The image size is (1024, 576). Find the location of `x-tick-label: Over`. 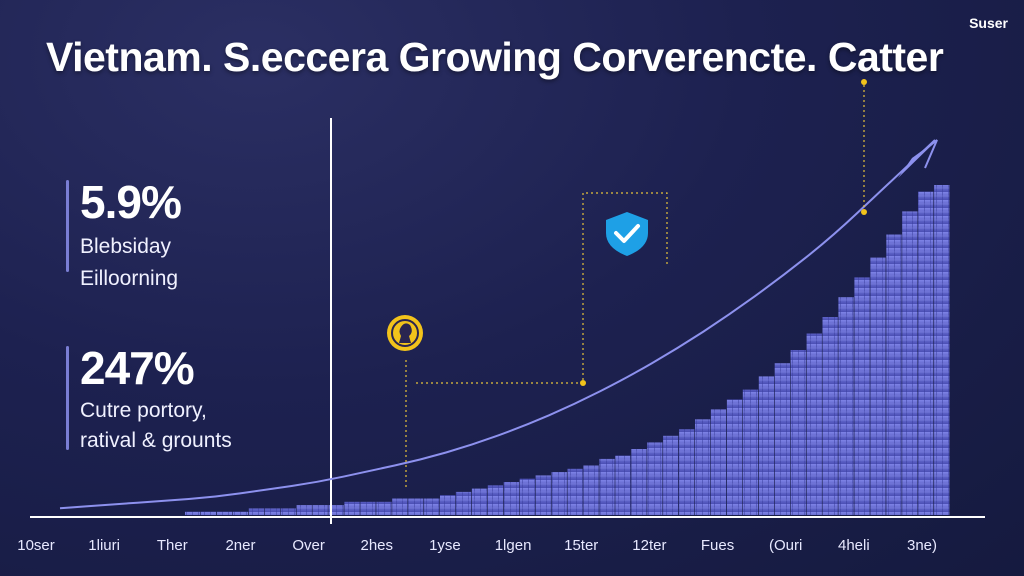

x-tick-label: Over is located at coordinates (308, 545).